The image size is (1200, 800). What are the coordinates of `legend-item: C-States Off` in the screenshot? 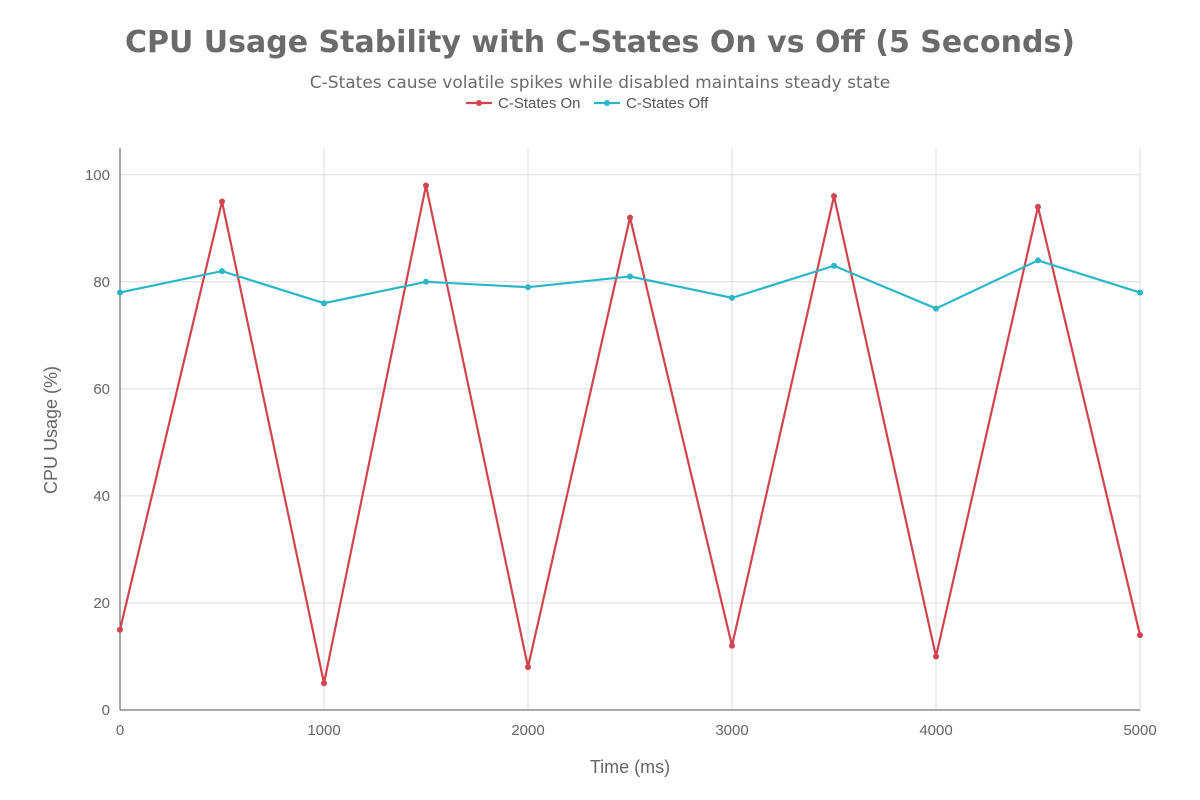 It's located at (651, 103).